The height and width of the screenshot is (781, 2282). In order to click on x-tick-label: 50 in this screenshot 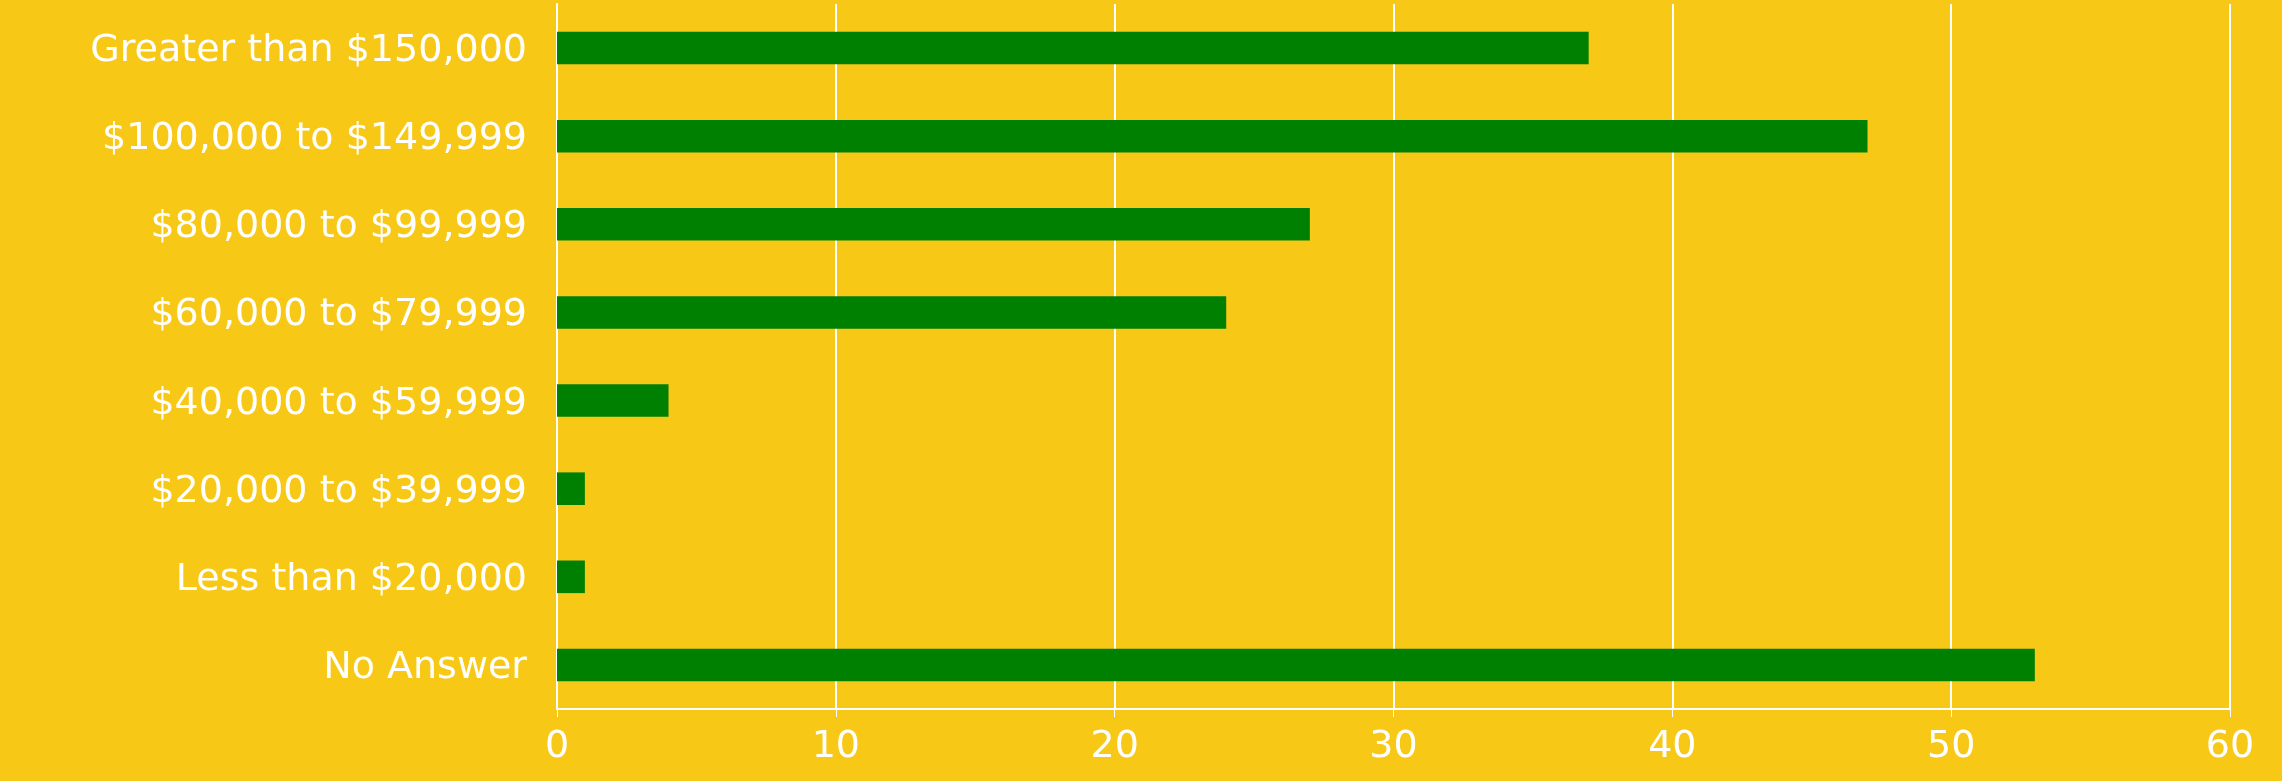, I will do `click(1951, 744)`.